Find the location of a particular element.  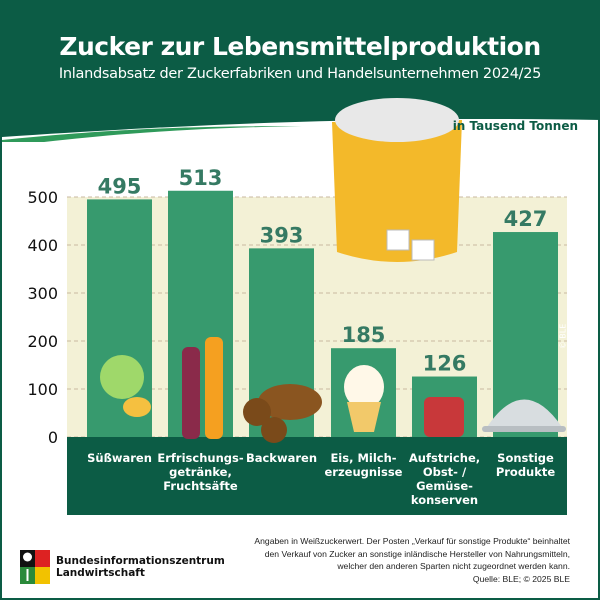

value-label: 185 is located at coordinates (364, 335).